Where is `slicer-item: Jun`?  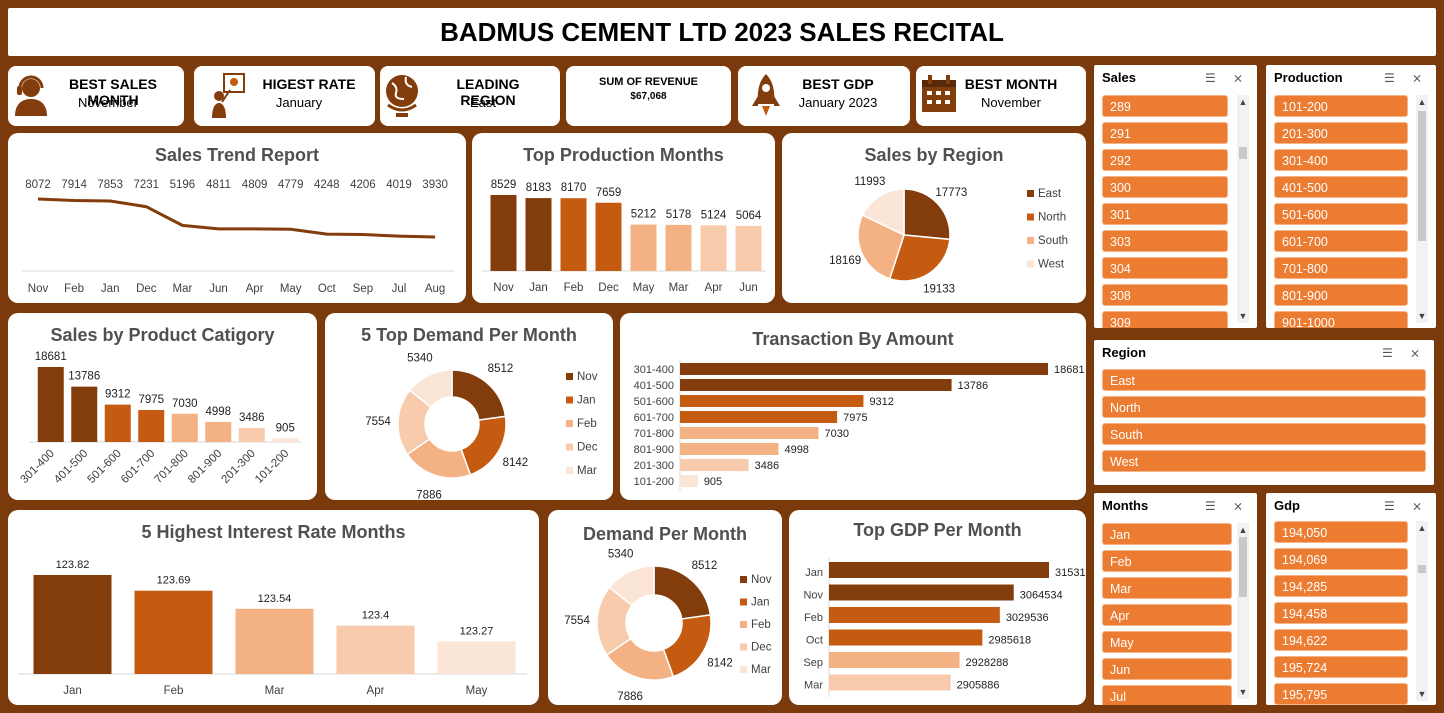 slicer-item: Jun is located at coordinates (1167, 669).